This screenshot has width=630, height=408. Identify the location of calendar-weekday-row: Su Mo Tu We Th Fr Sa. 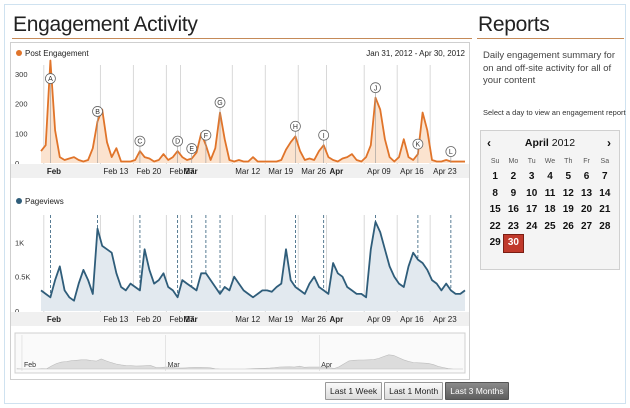
(550, 162).